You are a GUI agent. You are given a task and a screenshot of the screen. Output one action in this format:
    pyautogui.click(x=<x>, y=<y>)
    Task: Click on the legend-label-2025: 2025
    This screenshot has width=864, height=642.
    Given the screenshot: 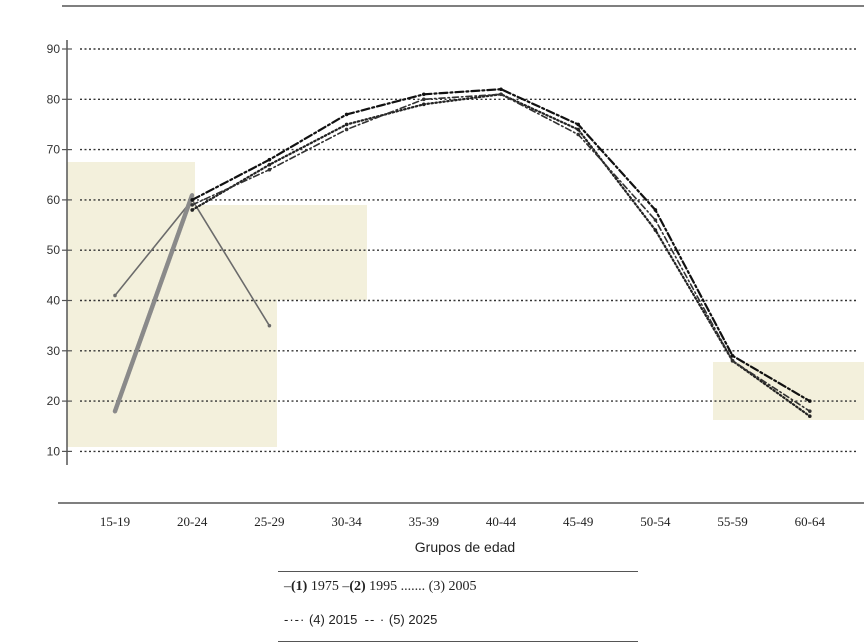 What is the action you would take?
    pyautogui.click(x=423, y=619)
    